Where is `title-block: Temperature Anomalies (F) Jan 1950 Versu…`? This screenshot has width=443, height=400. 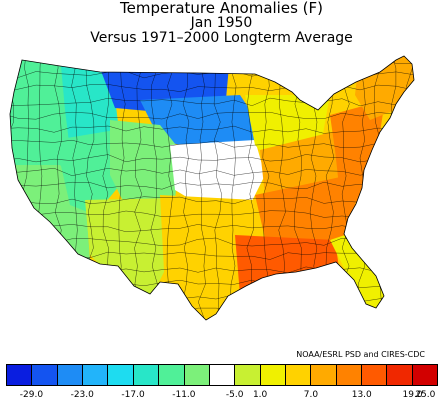
title-block: Temperature Anomalies (F) Jan 1950 Versu… is located at coordinates (221, 23).